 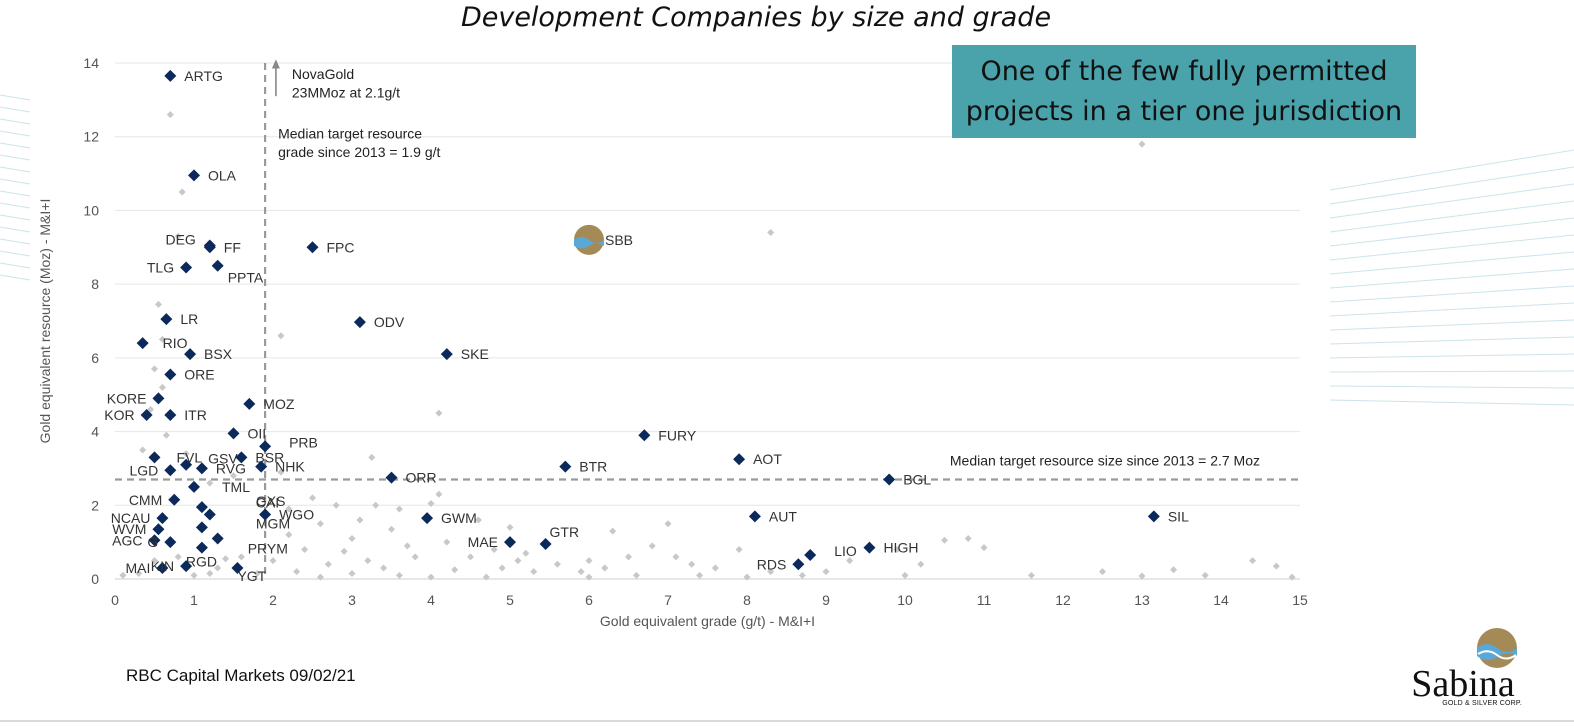 I want to click on company-label: KIN, so click(x=162, y=566).